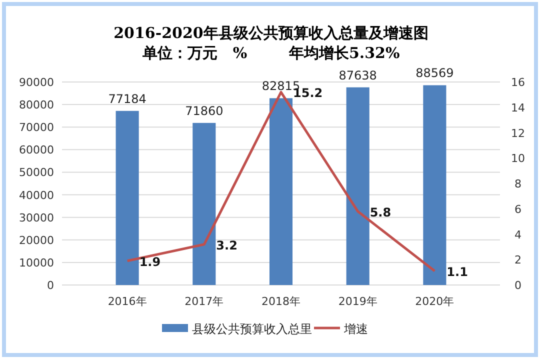 This screenshot has width=542, height=363. I want to click on y2-tick-label: 0, so click(518, 285).